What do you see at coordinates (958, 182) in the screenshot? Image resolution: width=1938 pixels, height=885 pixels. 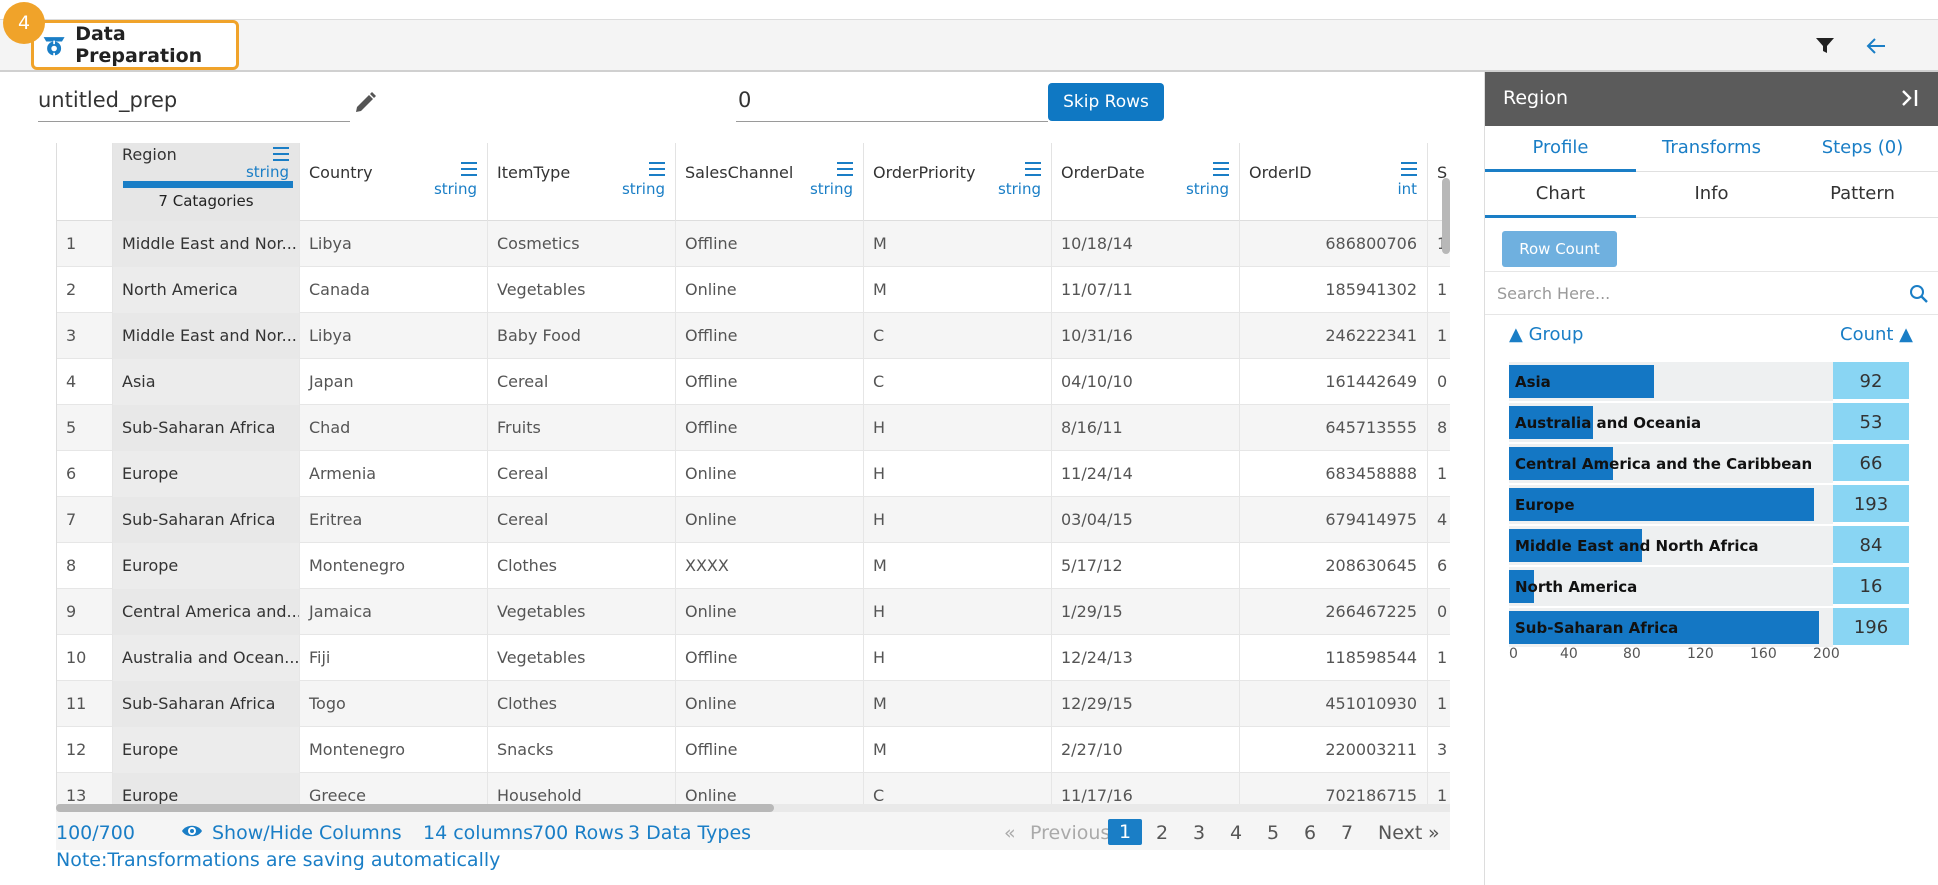 I see `column-header-orderpriority: OrderPriority string` at bounding box center [958, 182].